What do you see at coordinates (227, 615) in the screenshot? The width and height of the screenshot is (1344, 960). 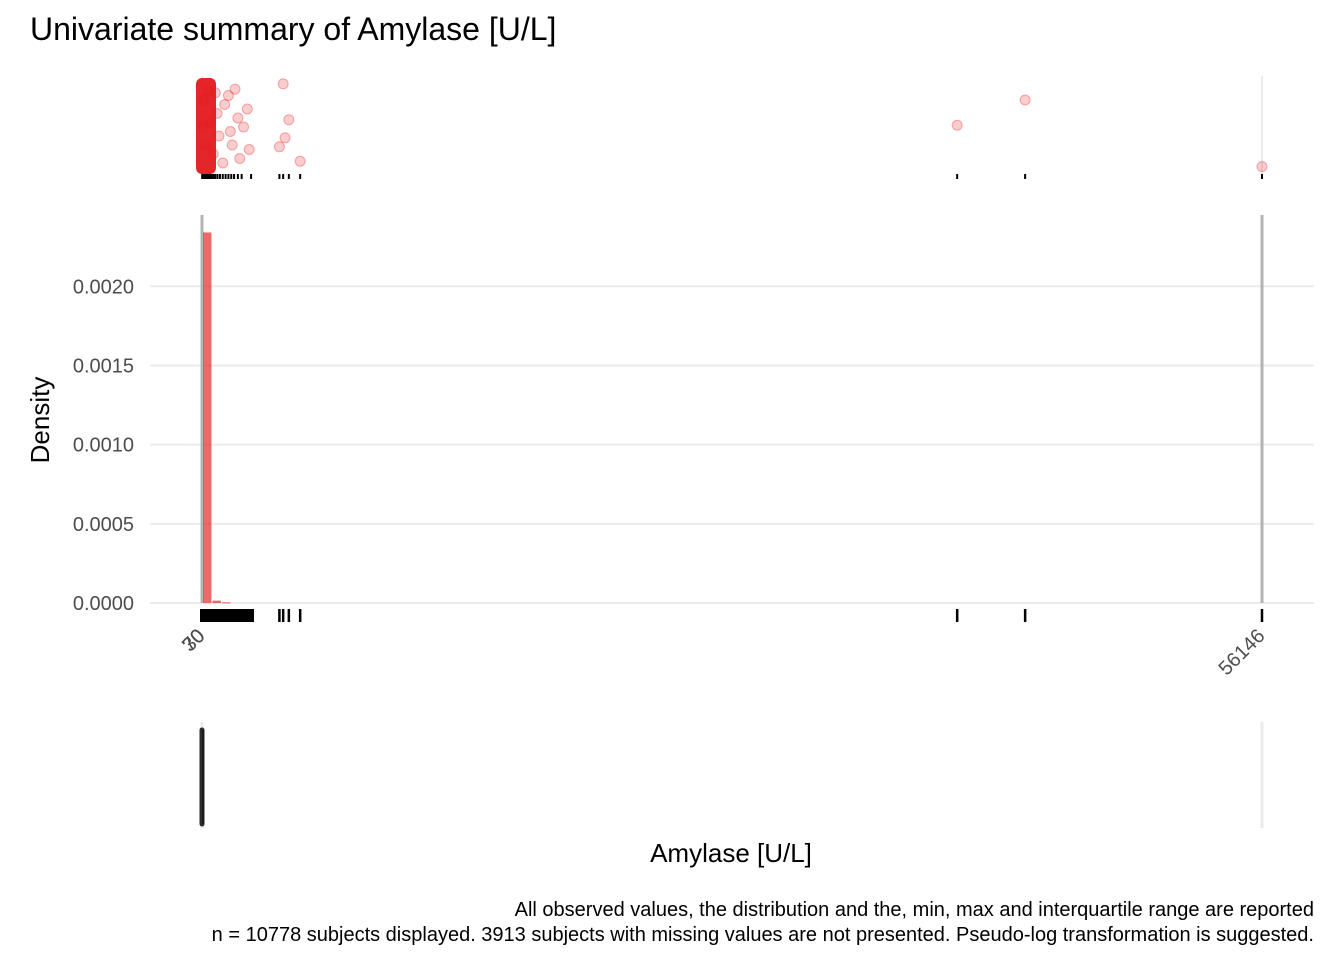 I see `rug-dense-band` at bounding box center [227, 615].